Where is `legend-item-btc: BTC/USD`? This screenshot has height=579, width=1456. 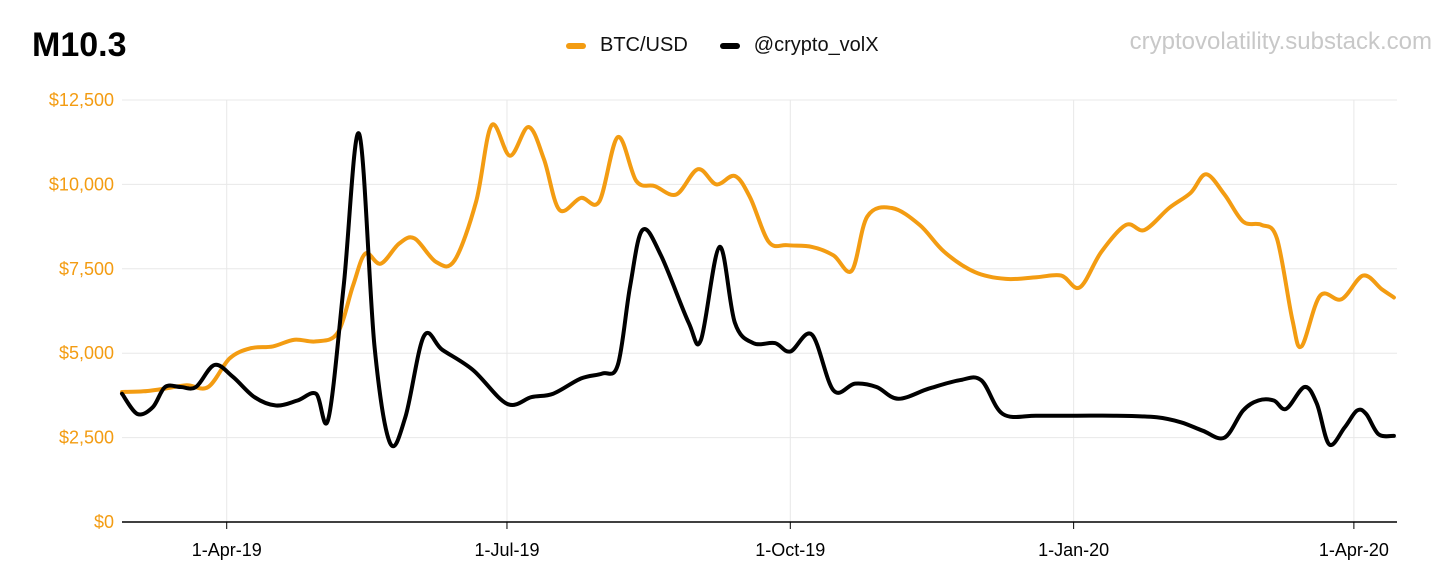 legend-item-btc: BTC/USD is located at coordinates (627, 45).